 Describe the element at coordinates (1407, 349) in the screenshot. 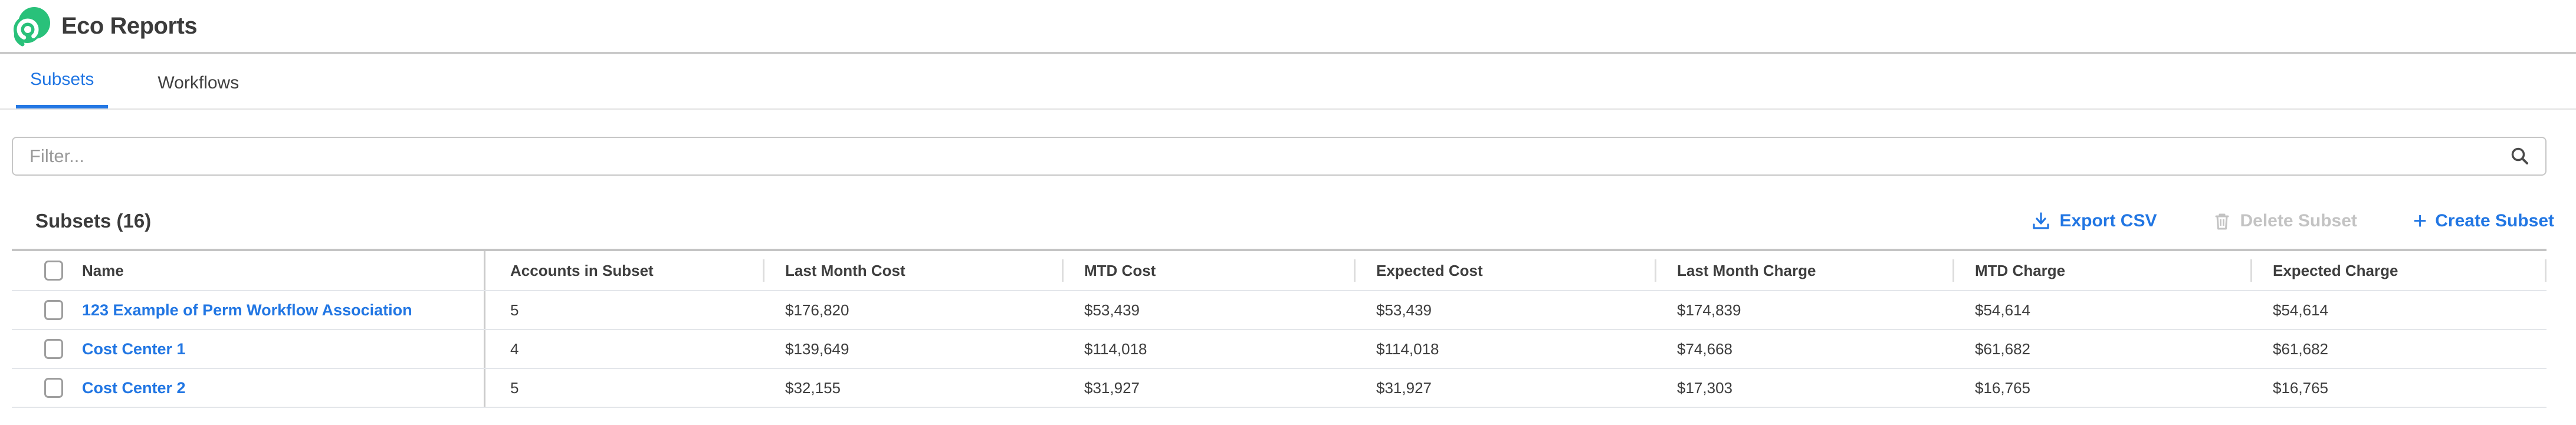

I see `cell-expected-cost: $114,018` at that location.